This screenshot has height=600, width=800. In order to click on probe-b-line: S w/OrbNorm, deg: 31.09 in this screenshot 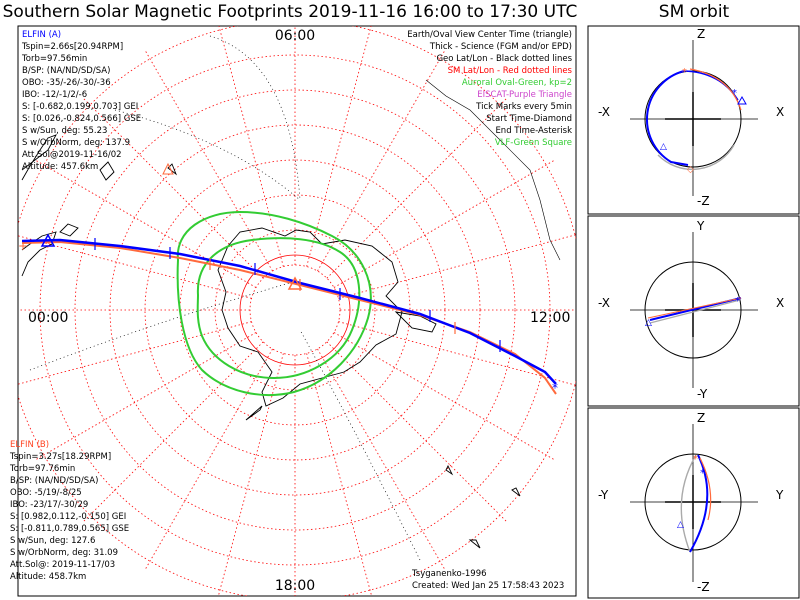, I will do `click(64, 553)`.